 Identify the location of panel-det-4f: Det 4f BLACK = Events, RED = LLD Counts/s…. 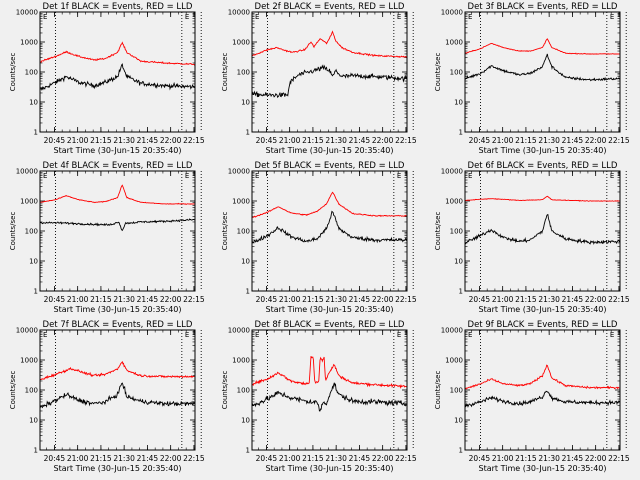
(107, 237).